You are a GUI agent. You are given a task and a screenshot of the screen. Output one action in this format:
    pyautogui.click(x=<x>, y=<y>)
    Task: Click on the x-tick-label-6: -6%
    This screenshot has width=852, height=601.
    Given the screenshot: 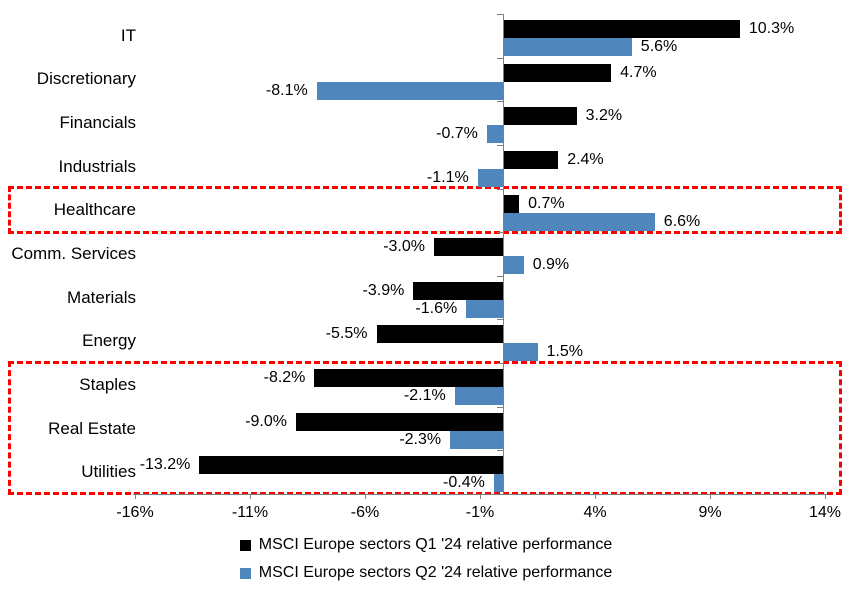 What is the action you would take?
    pyautogui.click(x=365, y=512)
    